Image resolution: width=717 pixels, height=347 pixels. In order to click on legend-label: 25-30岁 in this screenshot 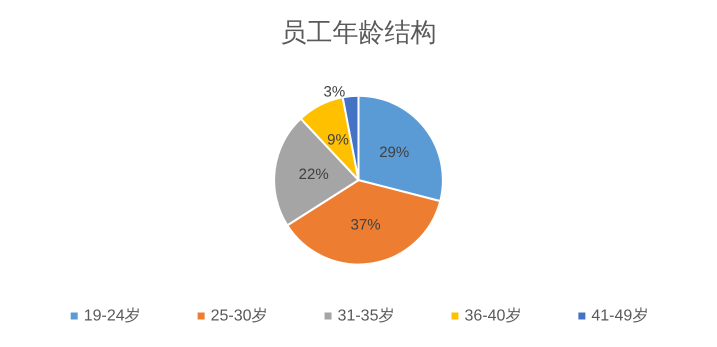, I will do `click(239, 315)`.